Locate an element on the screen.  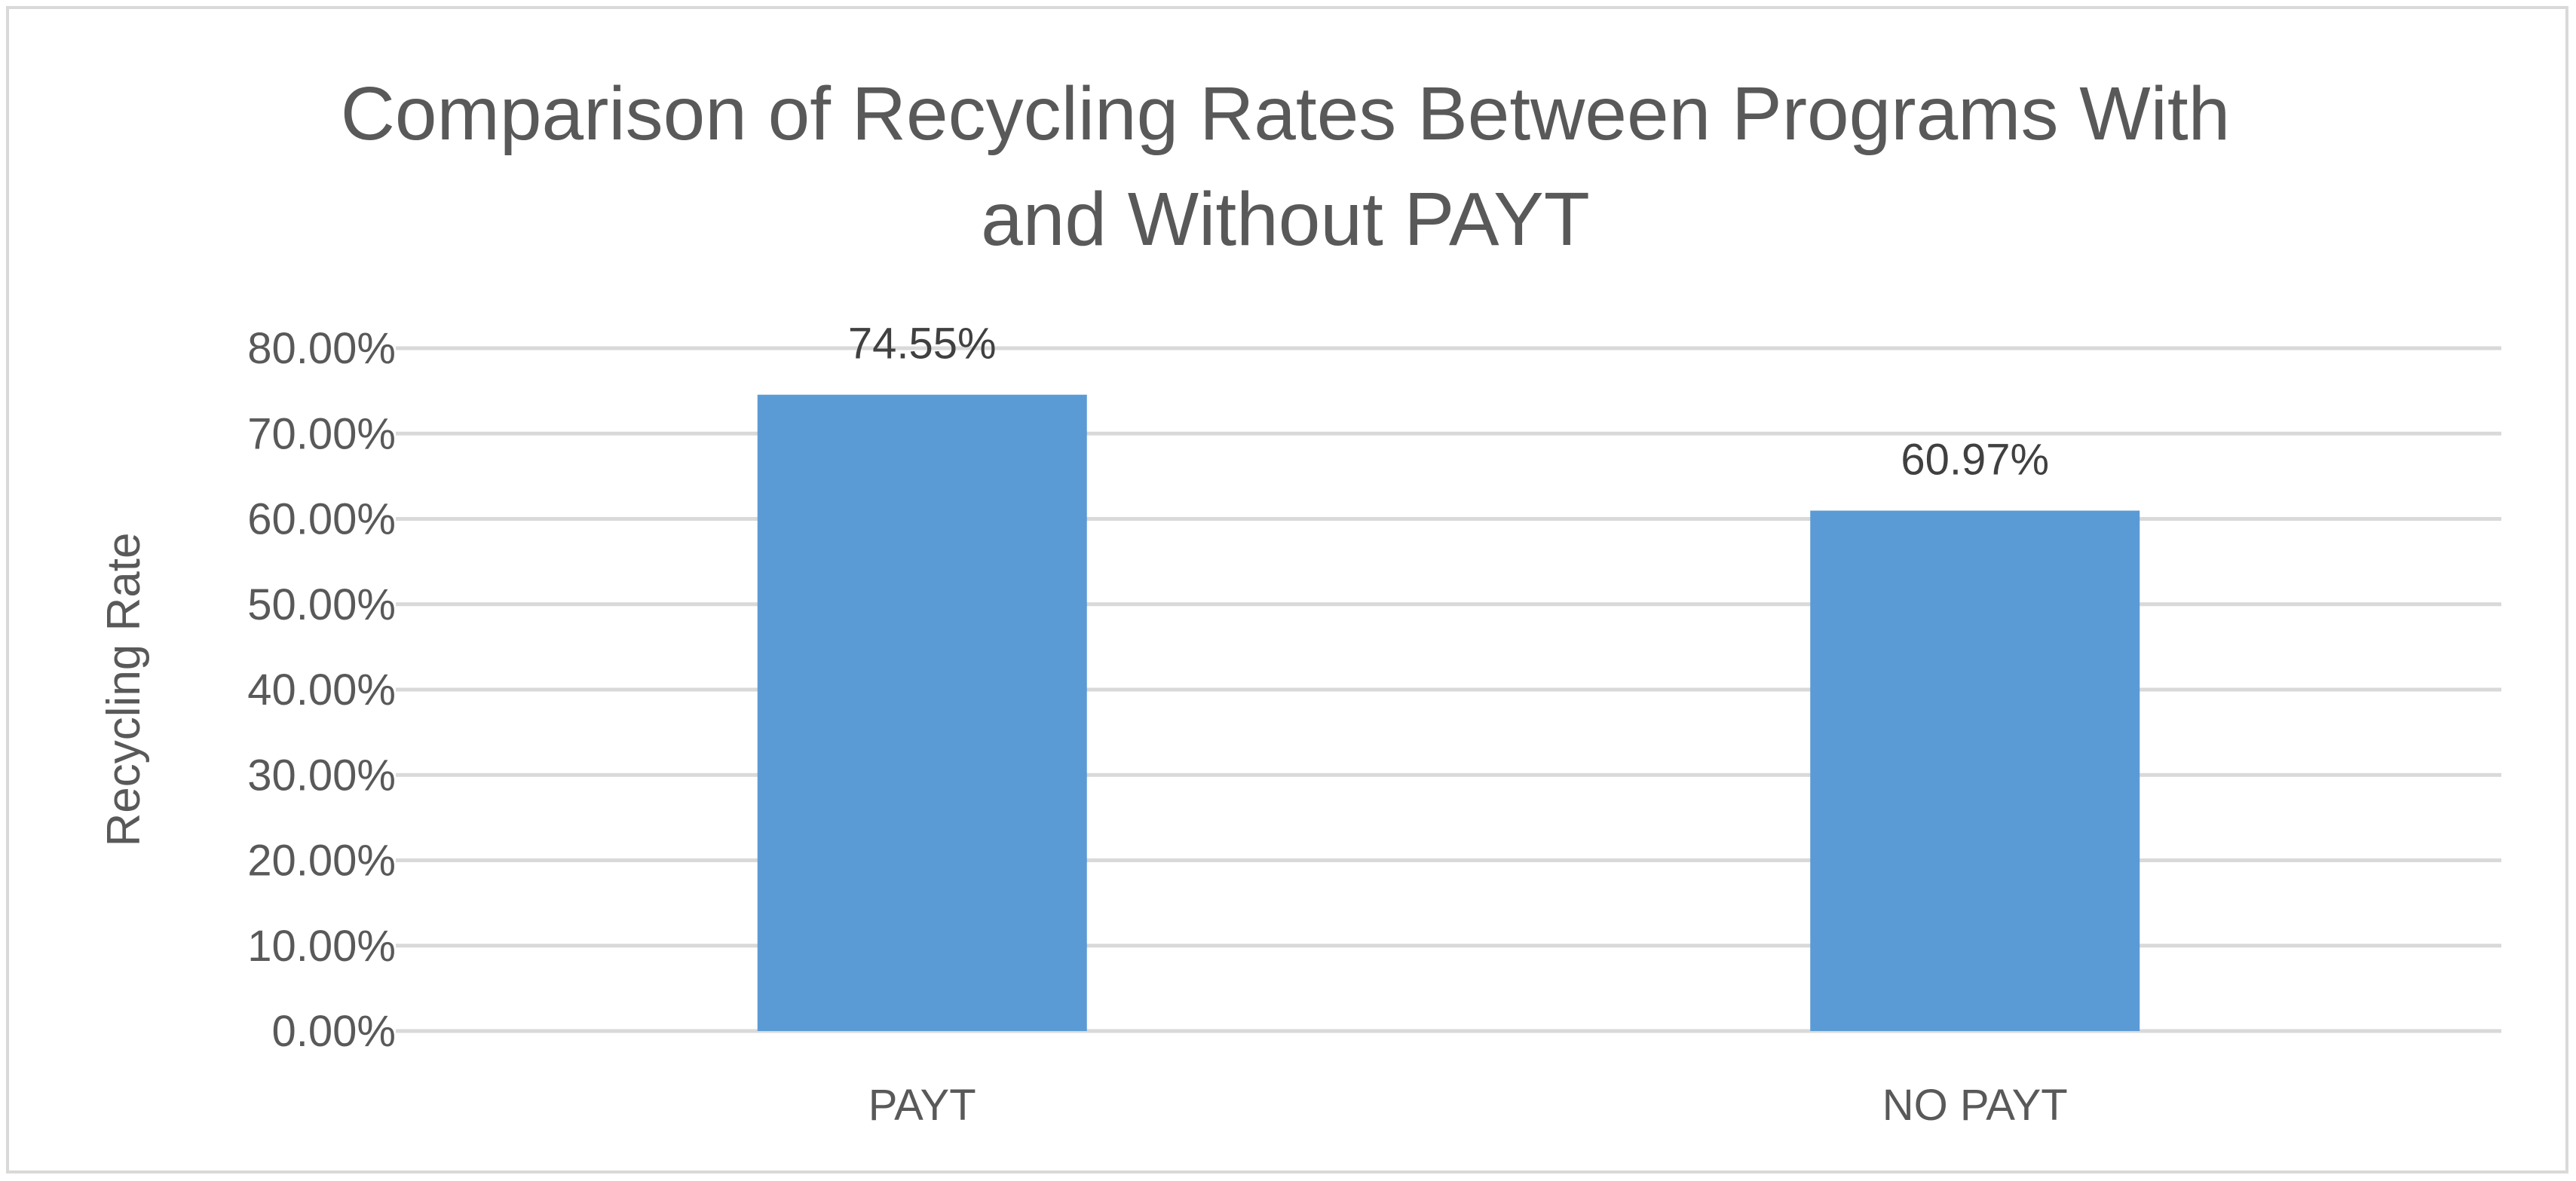
x-tick-label: PAYT is located at coordinates (922, 1105).